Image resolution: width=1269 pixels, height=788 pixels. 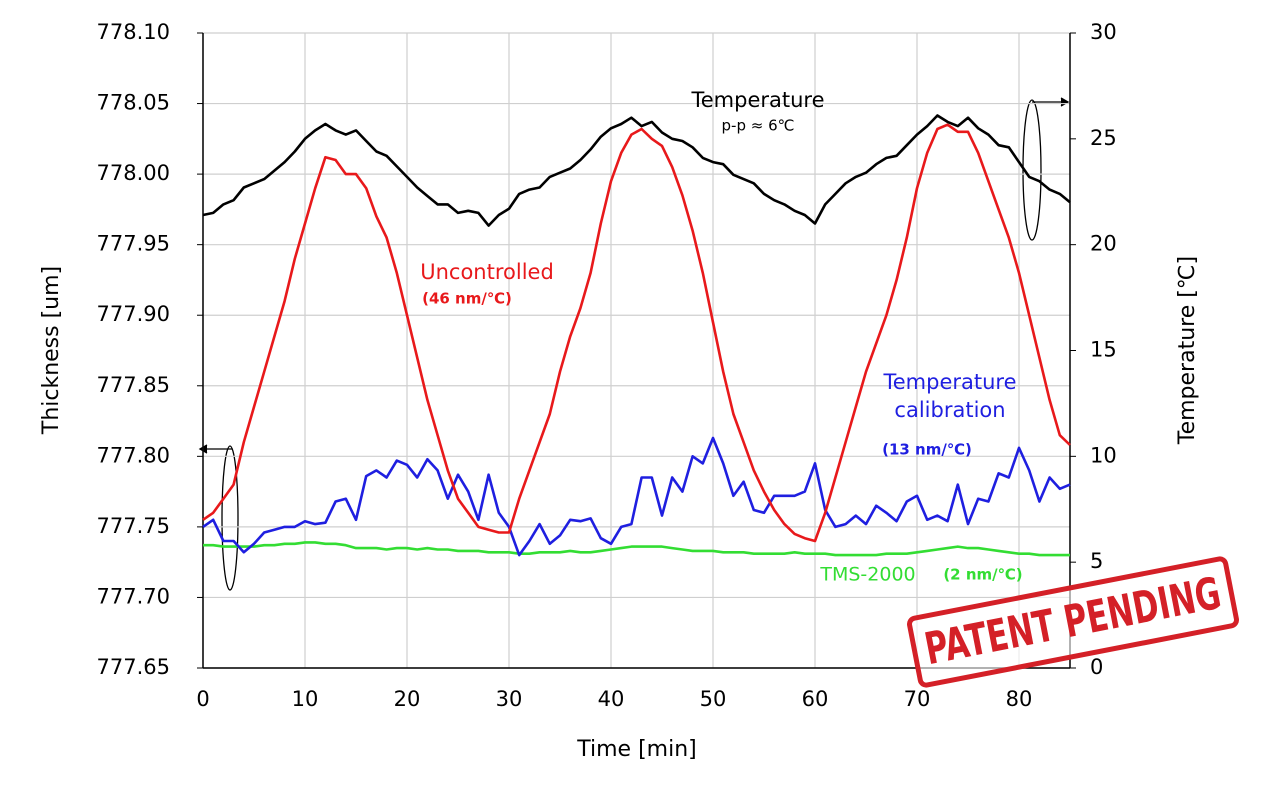 I want to click on y-tick-label: 777.80, so click(x=133, y=455).